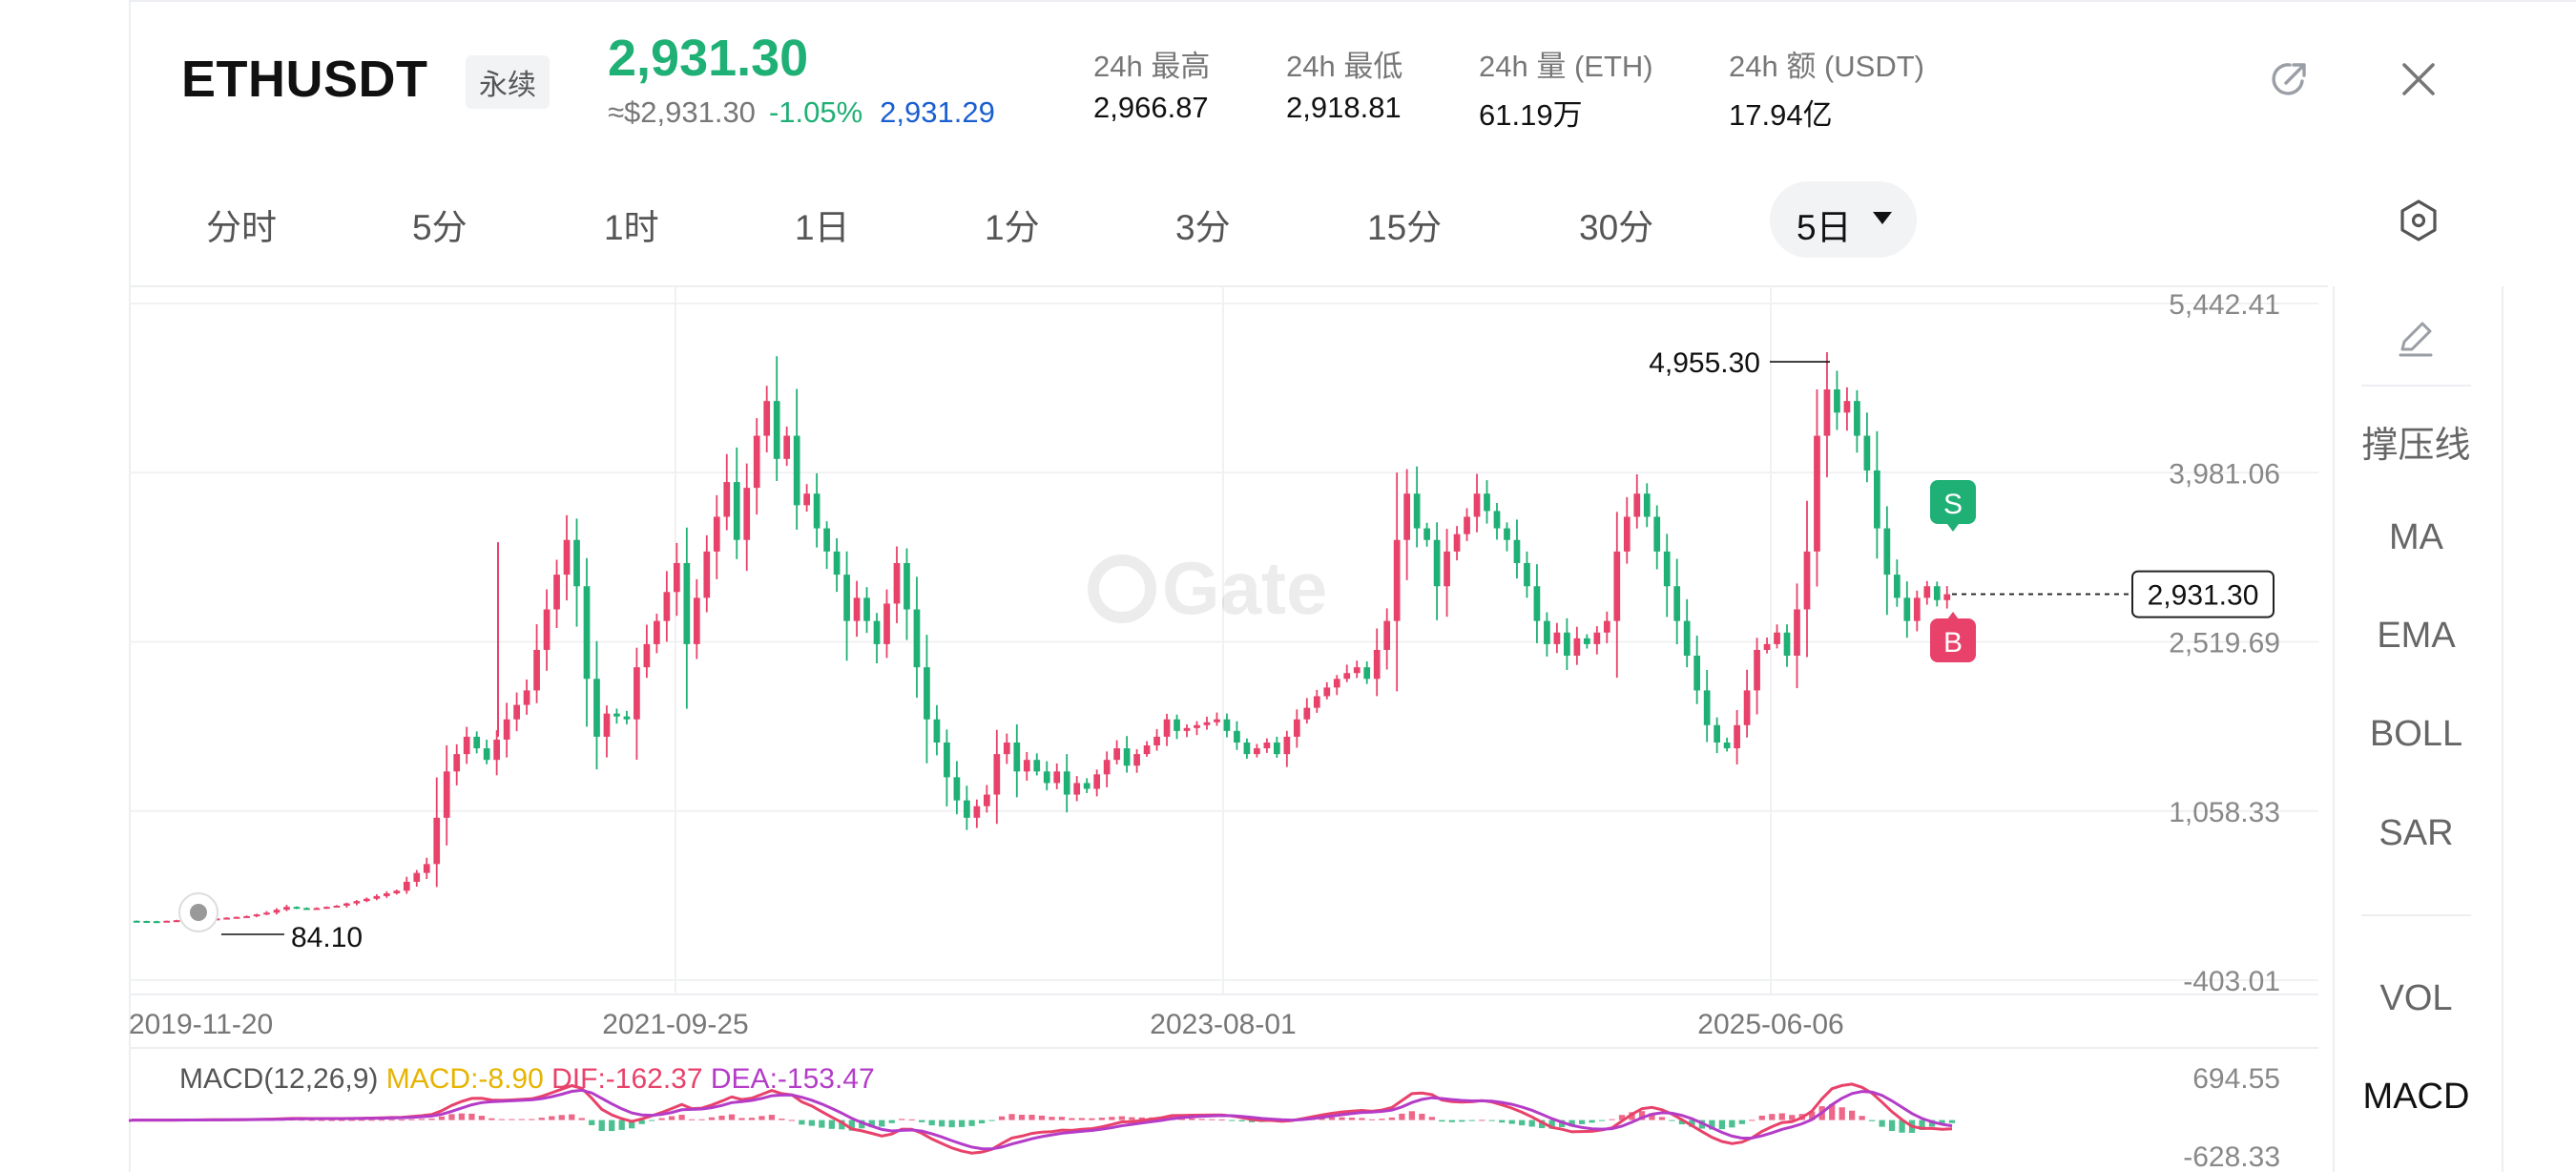  Describe the element at coordinates (631, 227) in the screenshot. I see `tf-1h: 1时` at that location.